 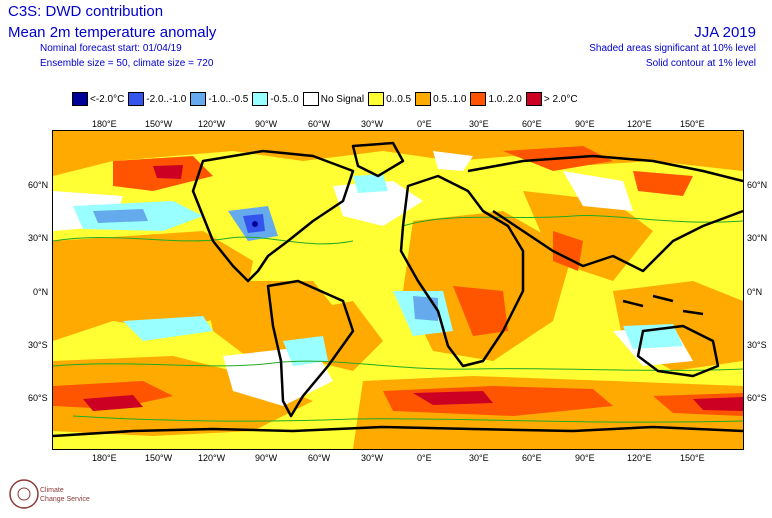 I want to click on legend-label: 0.5..1.0, so click(x=450, y=99).